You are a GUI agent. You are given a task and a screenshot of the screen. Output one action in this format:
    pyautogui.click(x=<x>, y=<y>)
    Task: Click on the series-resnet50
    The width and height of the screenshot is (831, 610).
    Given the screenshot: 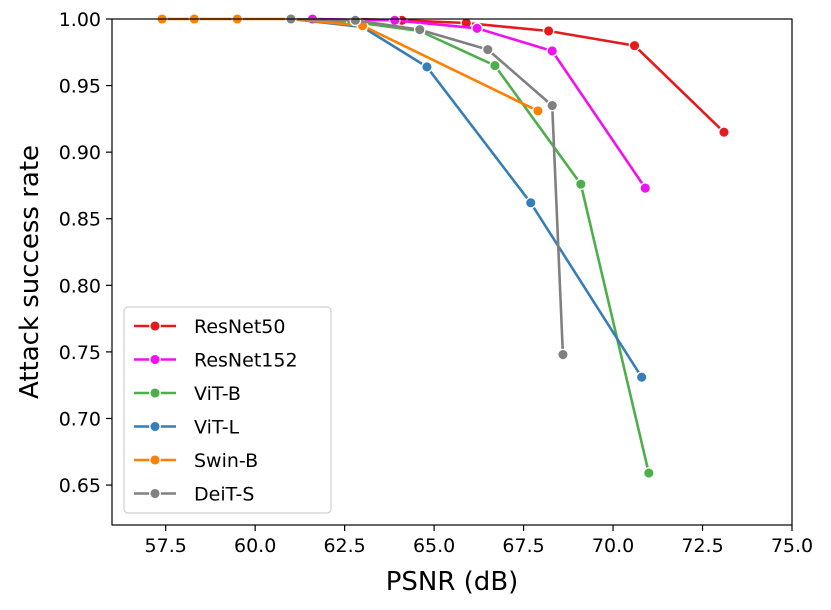 What is the action you would take?
    pyautogui.click(x=539, y=76)
    